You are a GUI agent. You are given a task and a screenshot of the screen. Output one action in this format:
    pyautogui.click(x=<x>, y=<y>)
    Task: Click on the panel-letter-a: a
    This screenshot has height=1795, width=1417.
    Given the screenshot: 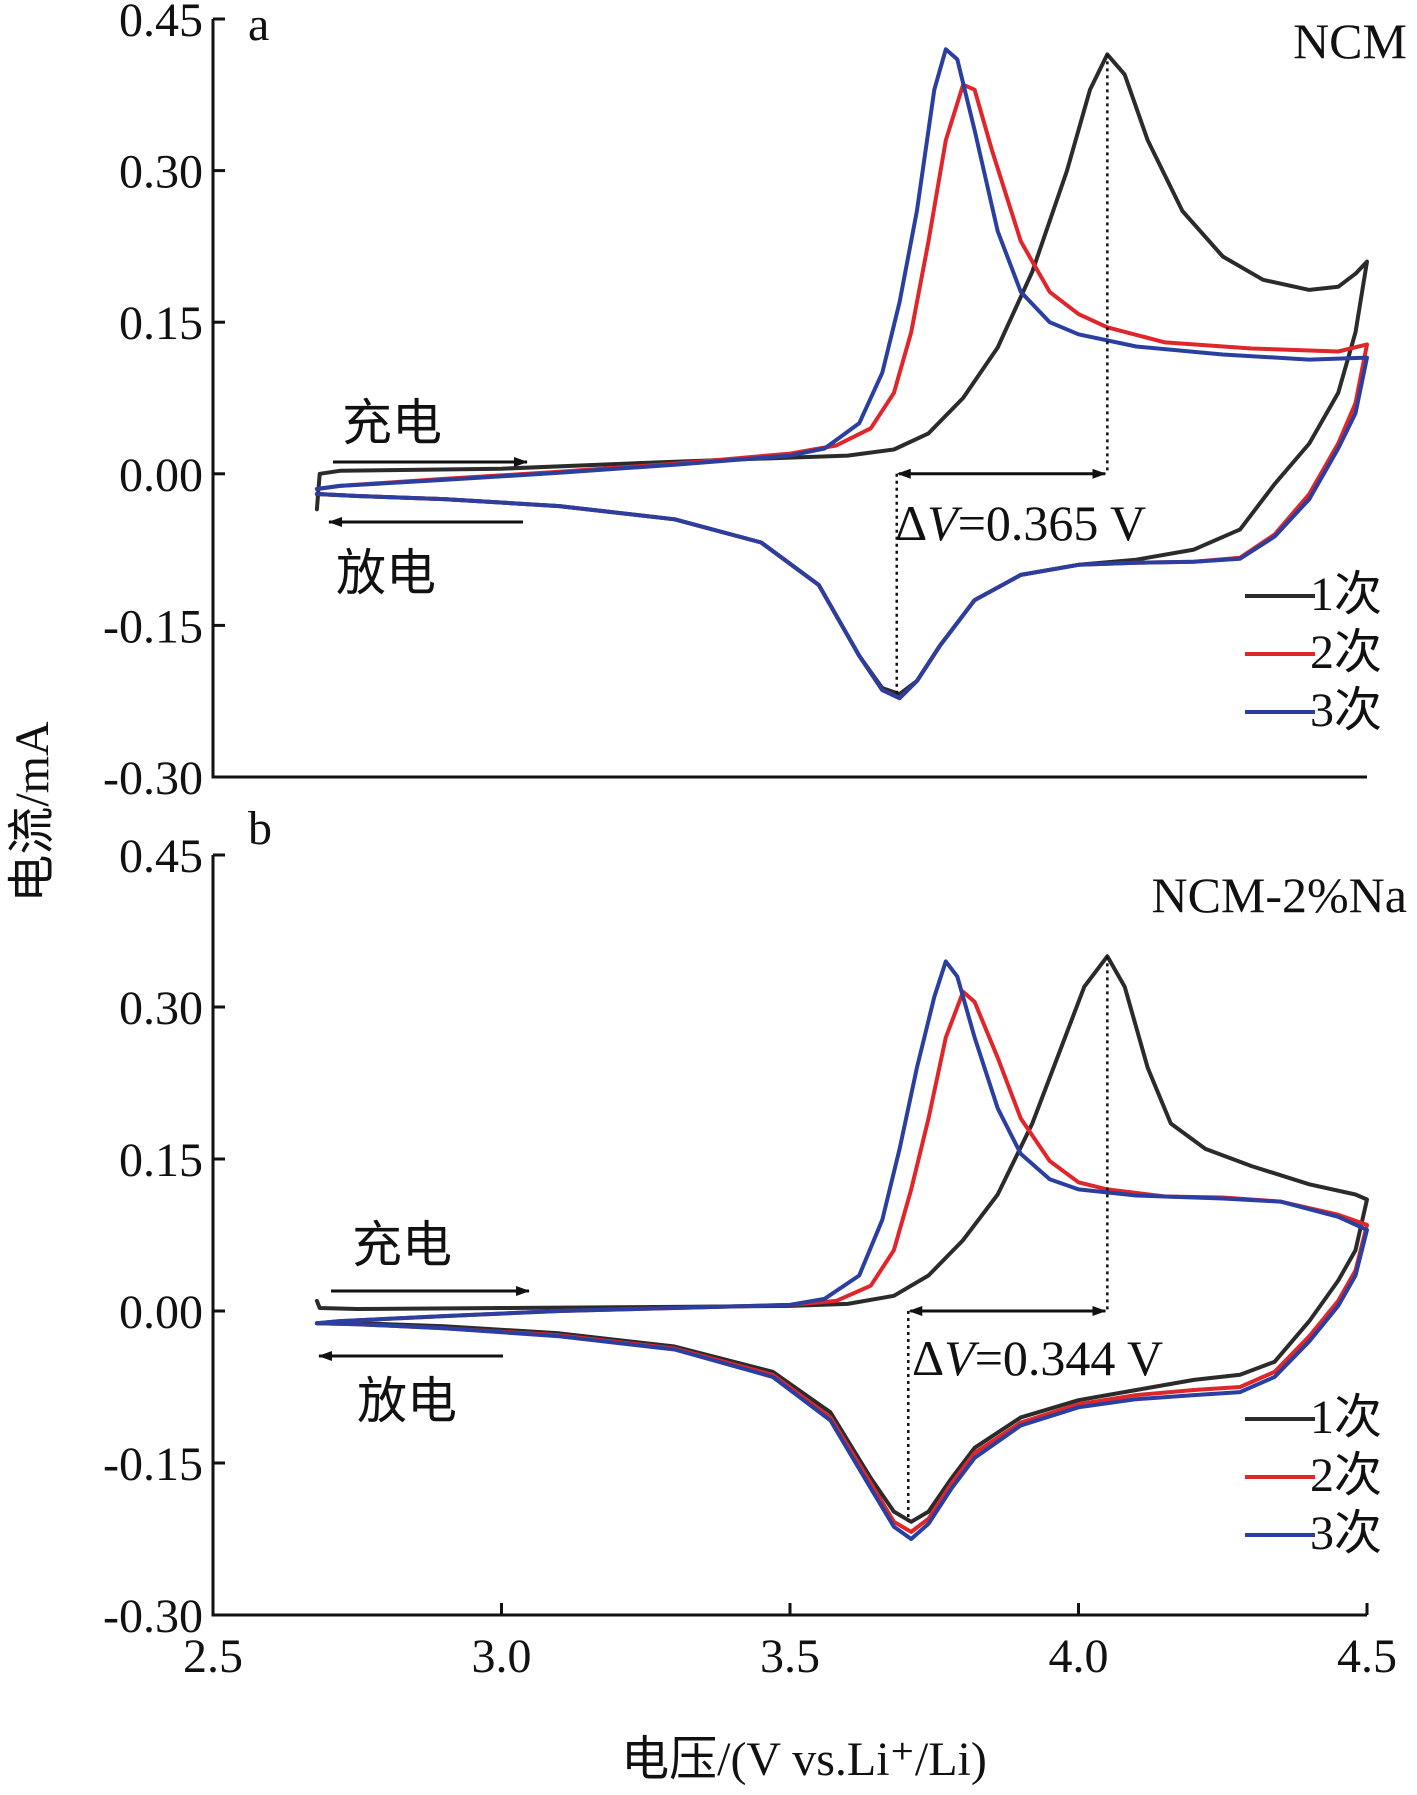 What is the action you would take?
    pyautogui.click(x=258, y=25)
    